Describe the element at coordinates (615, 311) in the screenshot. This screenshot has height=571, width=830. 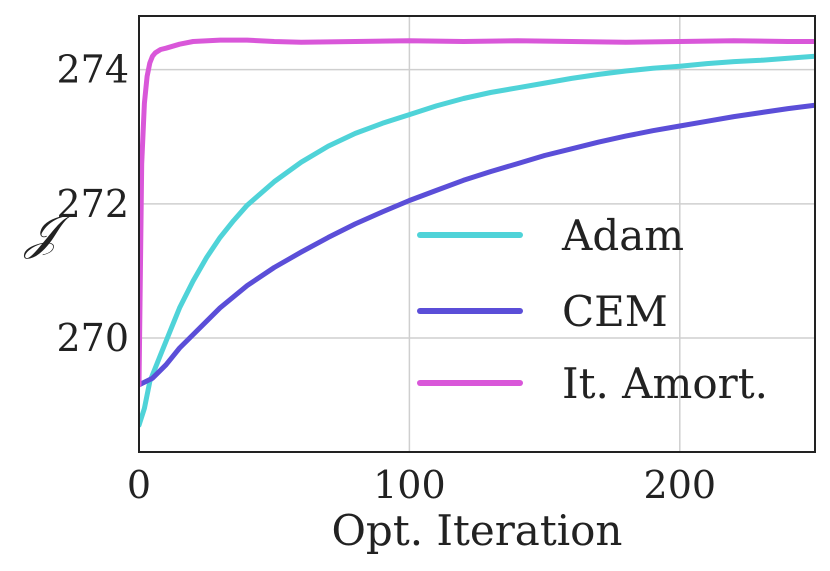
I see `legend-label-cem: CEM` at that location.